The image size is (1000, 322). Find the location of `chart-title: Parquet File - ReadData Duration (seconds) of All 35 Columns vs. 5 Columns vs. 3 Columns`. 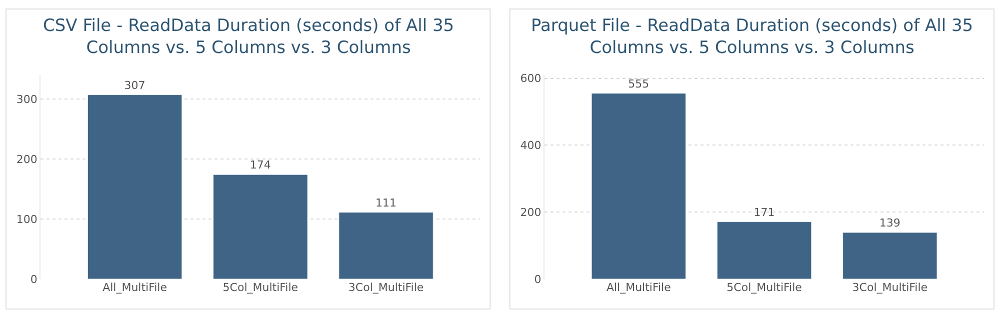

chart-title: Parquet File - ReadData Duration (seconds) of All 35 Columns vs. 5 Columns vs. 3 Columns is located at coordinates (752, 37).